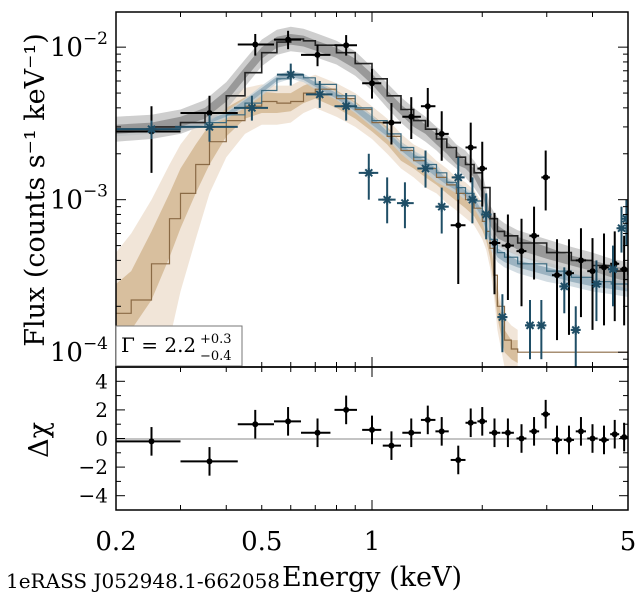 The width and height of the screenshot is (640, 600). What do you see at coordinates (115, 542) in the screenshot?
I see `x-tick-label: 0.2` at bounding box center [115, 542].